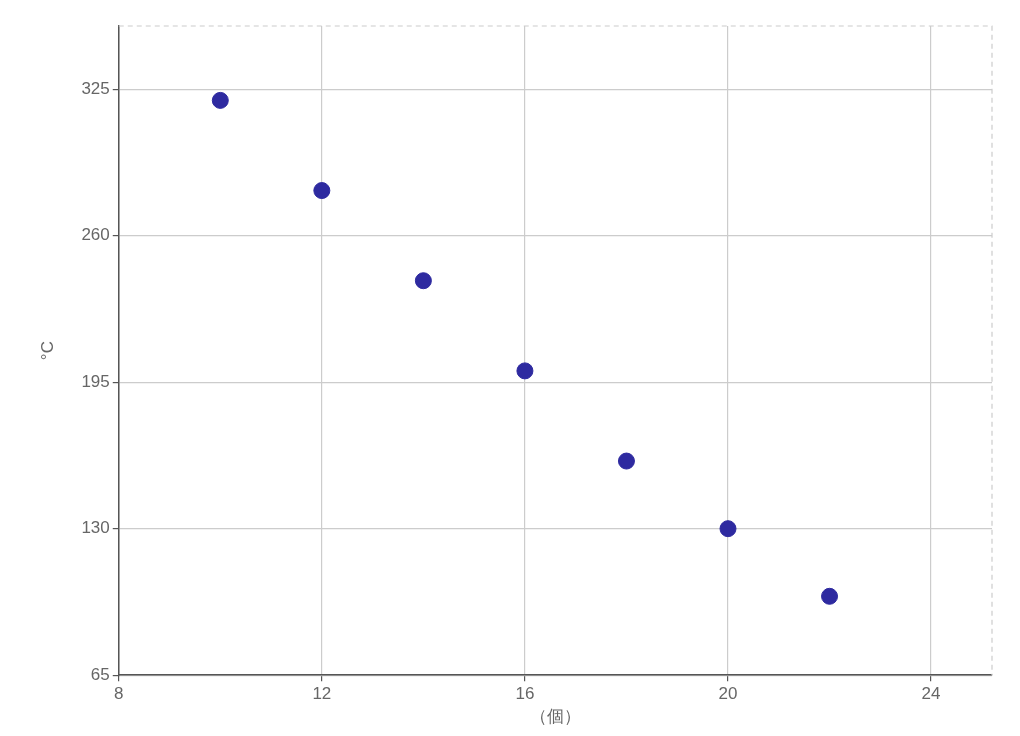 This screenshot has height=736, width=1020. I want to click on x-tick-label: 16, so click(525, 694).